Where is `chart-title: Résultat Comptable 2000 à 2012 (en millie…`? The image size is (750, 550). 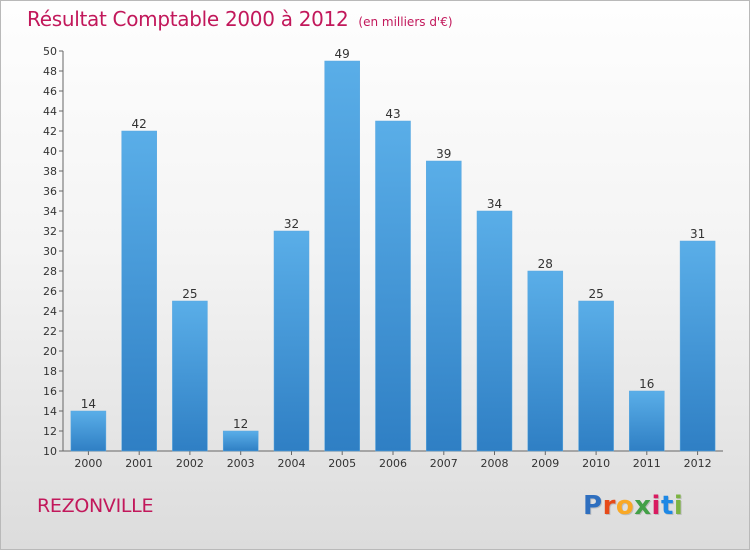
chart-title: Résultat Comptable 2000 à 2012 (en millie… is located at coordinates (240, 19).